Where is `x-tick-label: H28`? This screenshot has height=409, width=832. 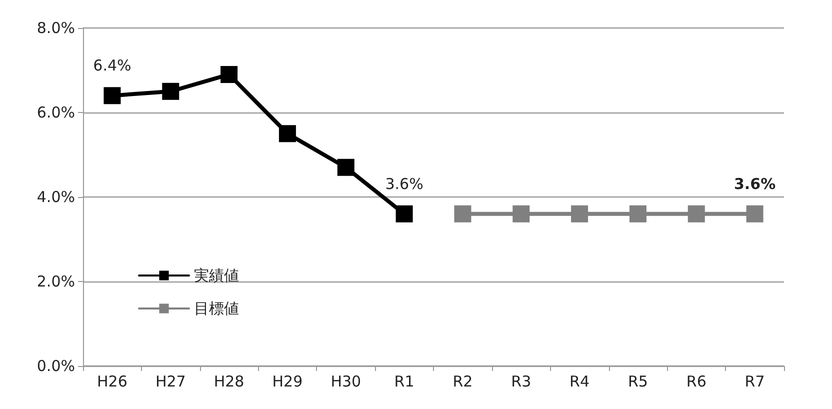
x-tick-label: H28 is located at coordinates (229, 381).